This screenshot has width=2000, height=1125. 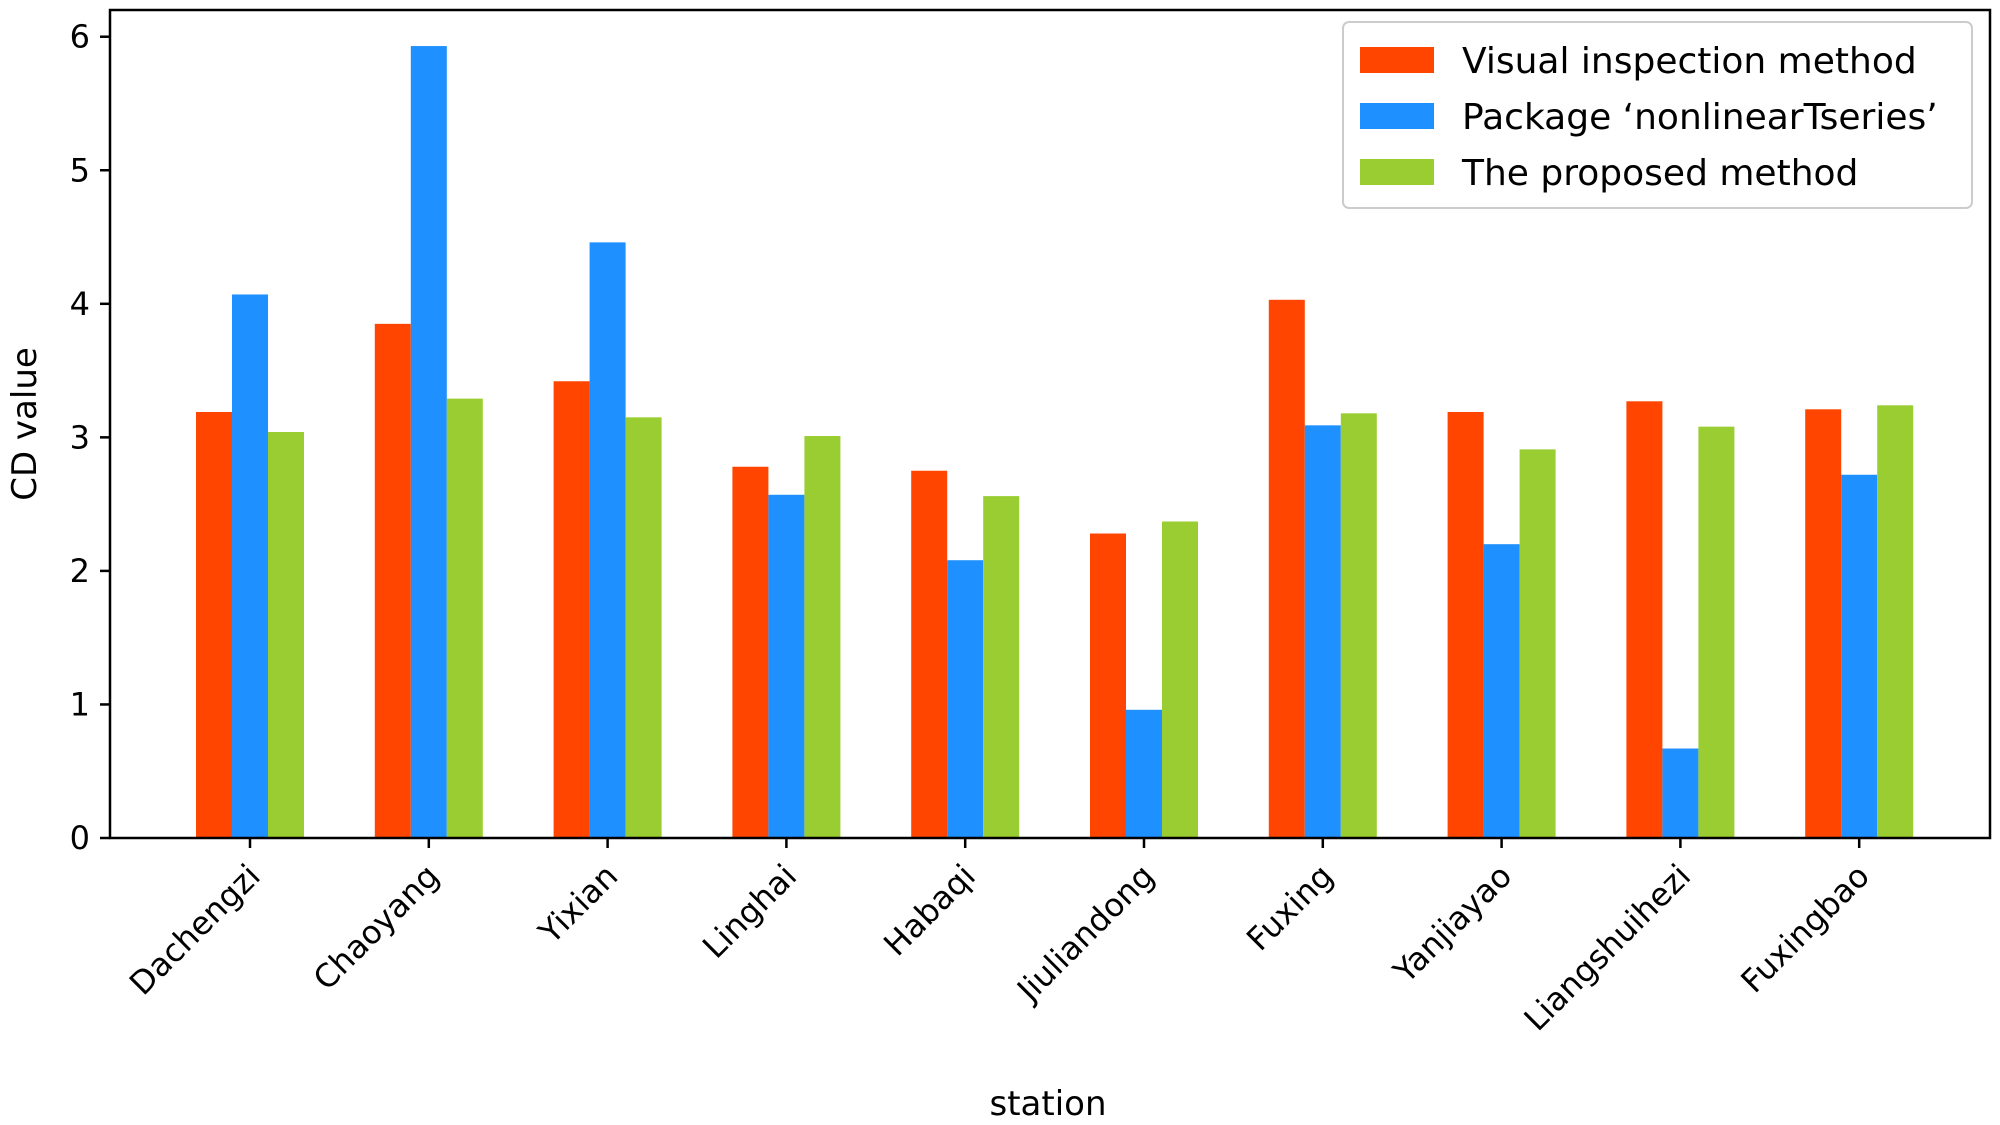 I want to click on y-tick-label: 6, so click(x=80, y=37).